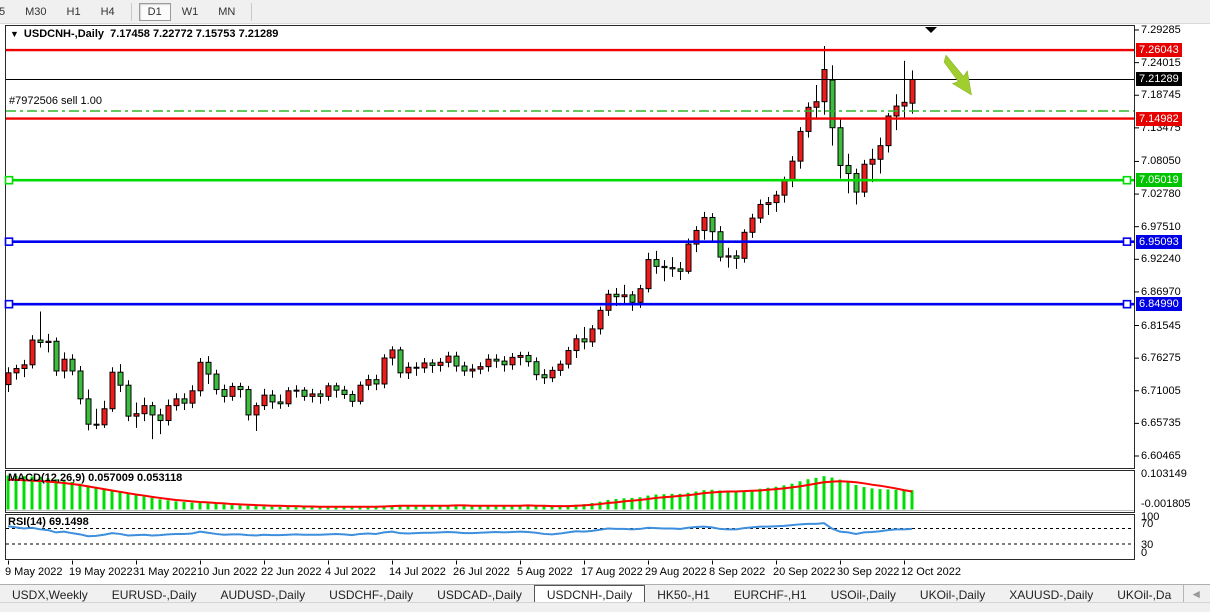 The image size is (1210, 612). Describe the element at coordinates (1161, 226) in the screenshot. I see `price-tick-label: 6.97510` at that location.